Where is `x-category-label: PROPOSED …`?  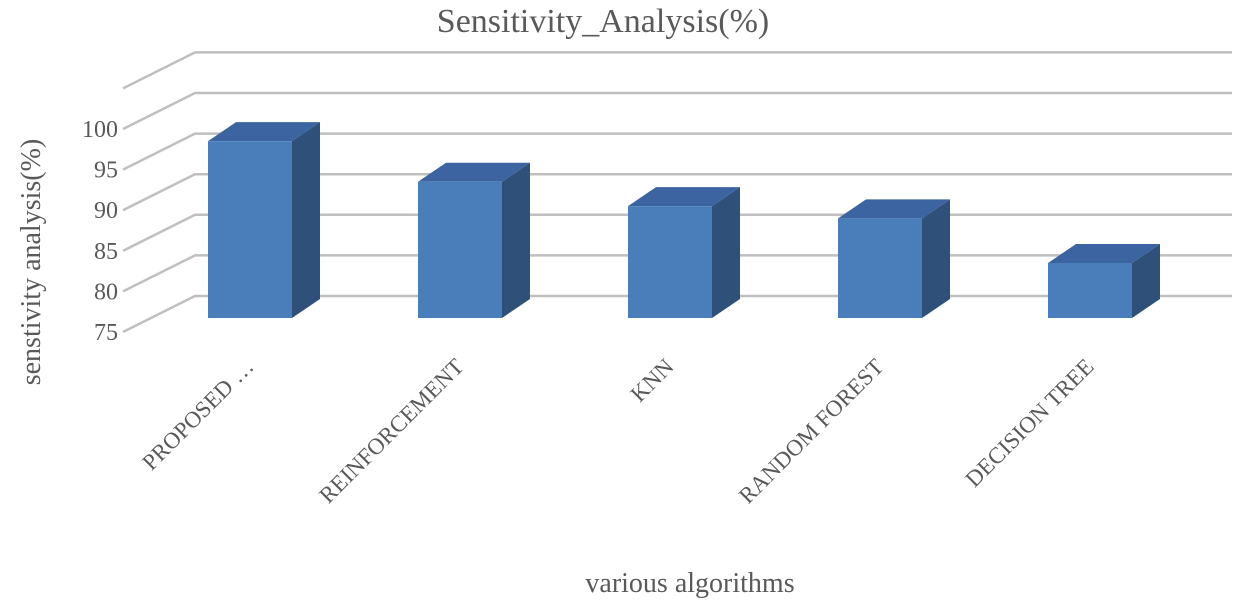
x-category-label: PROPOSED … is located at coordinates (197, 414).